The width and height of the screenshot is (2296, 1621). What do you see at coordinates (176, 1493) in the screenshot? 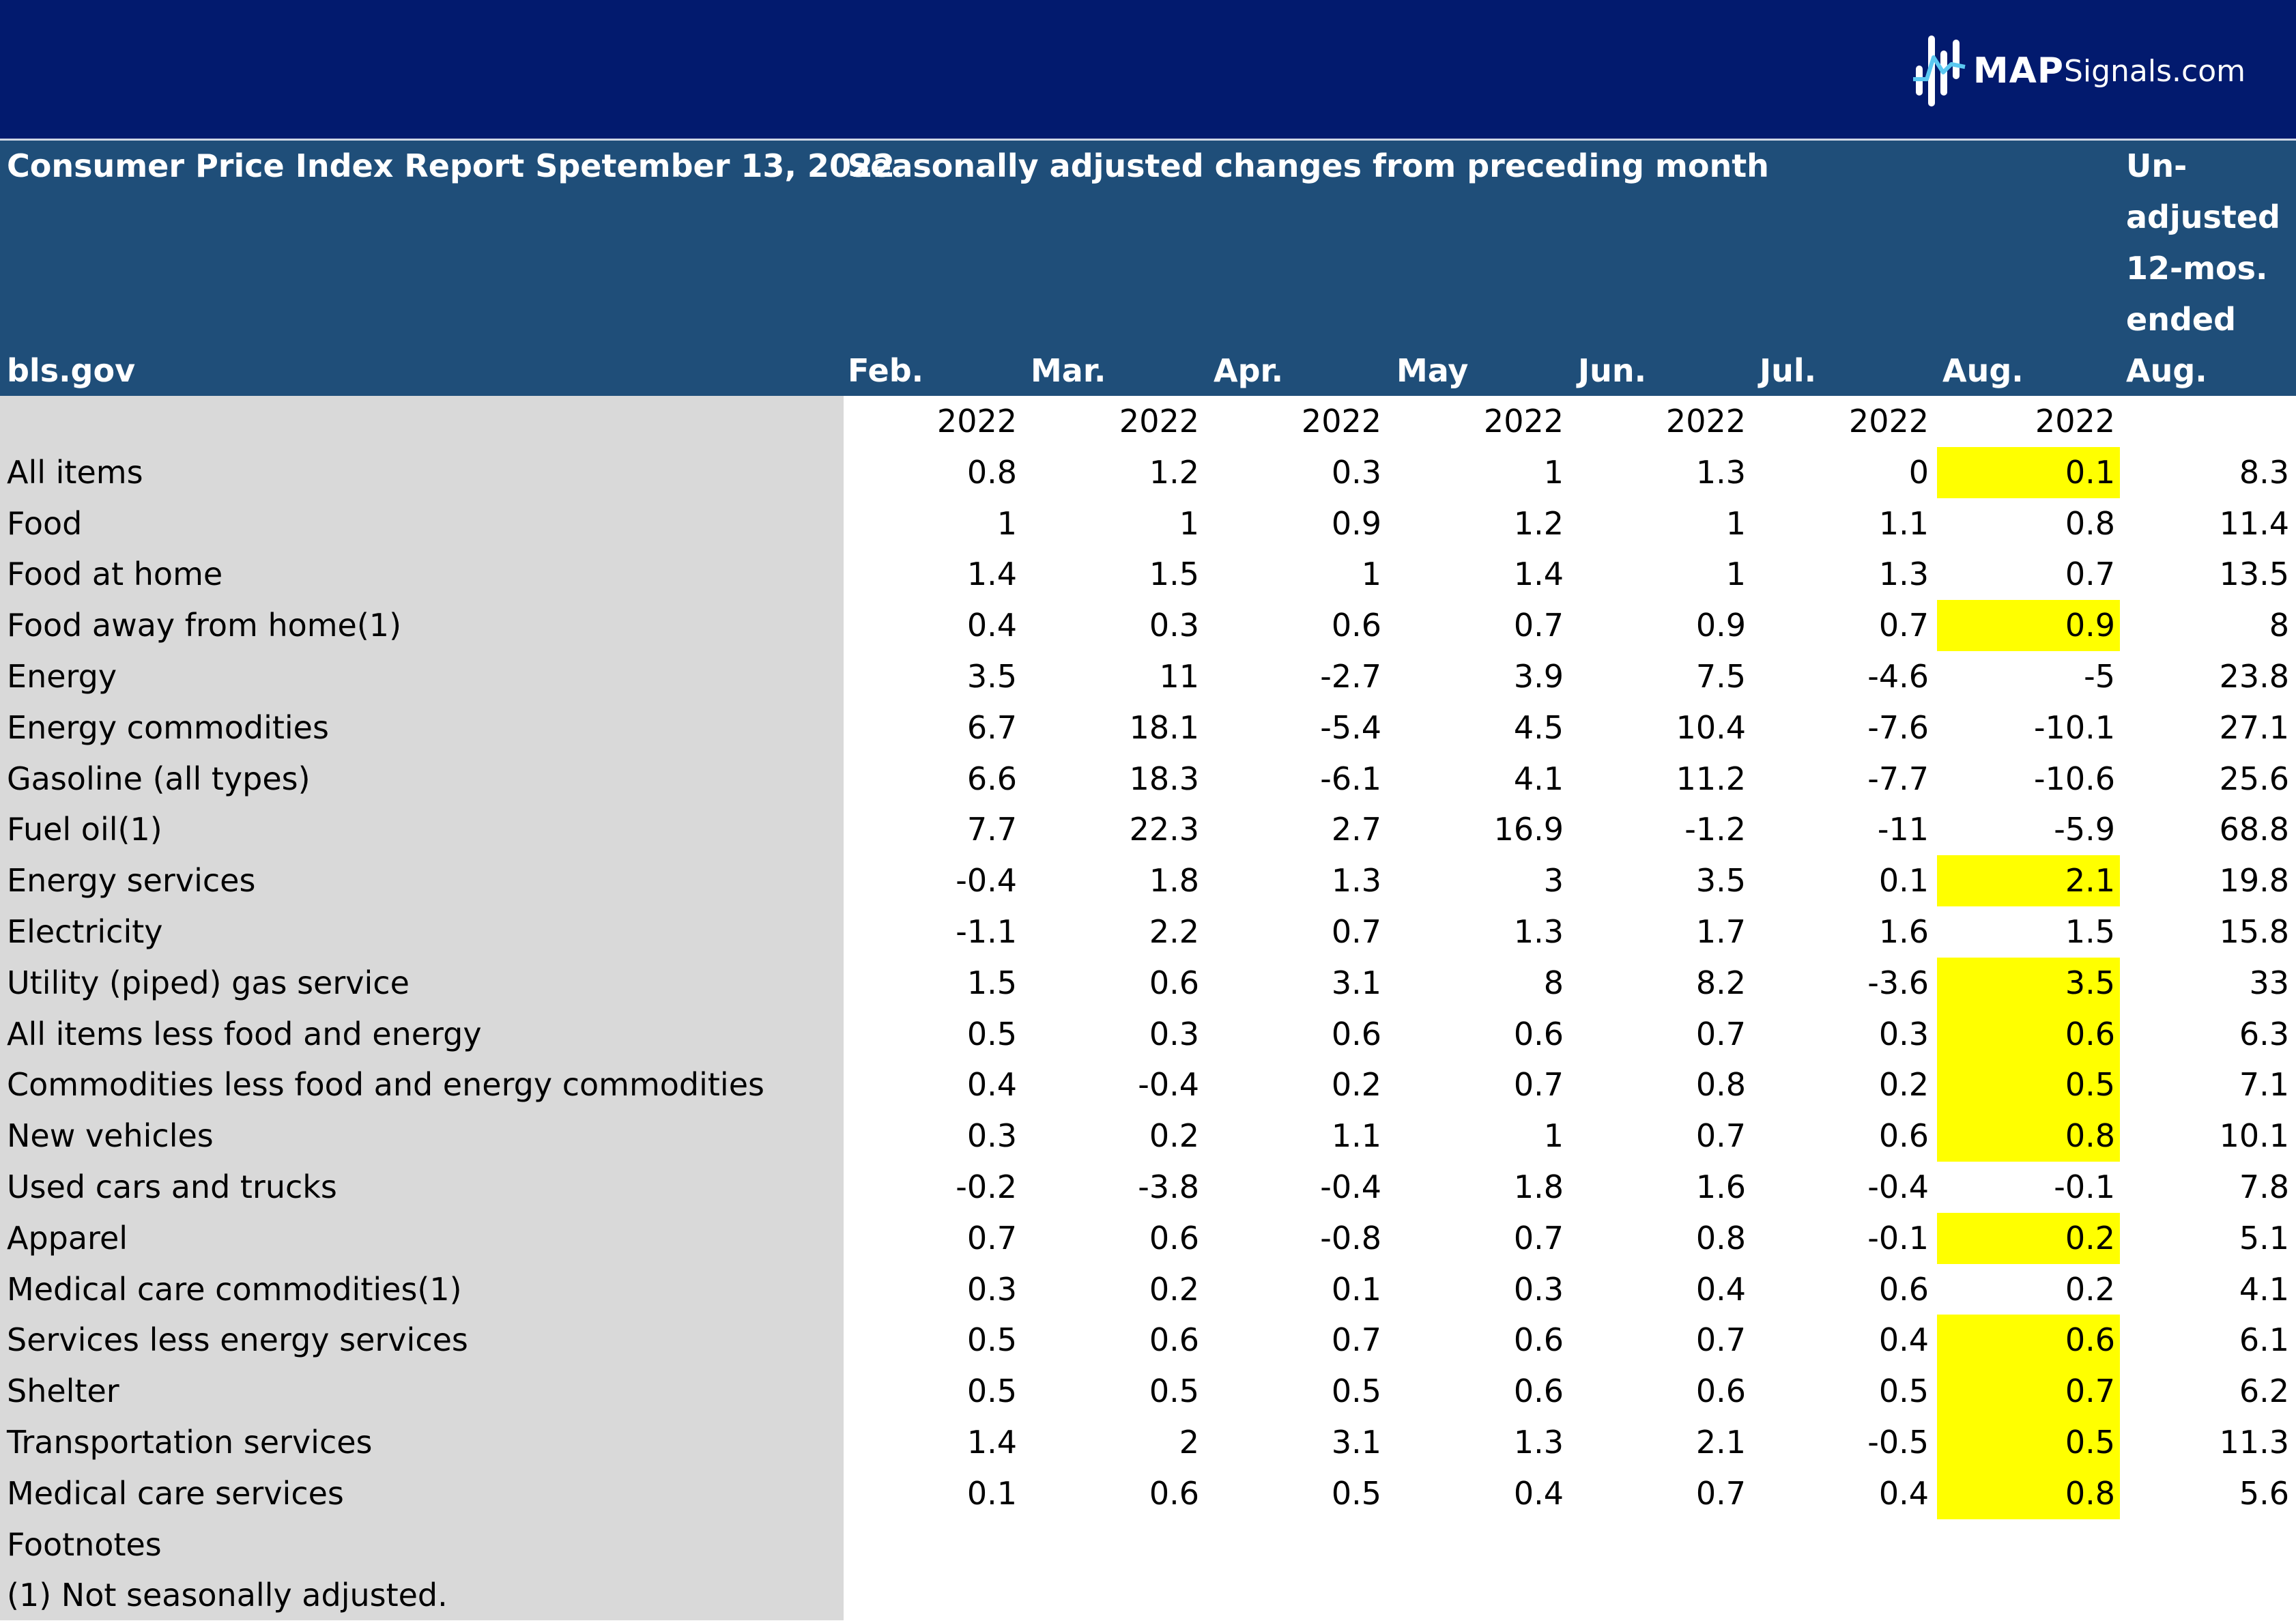
I see `row-label: Medical care services` at bounding box center [176, 1493].